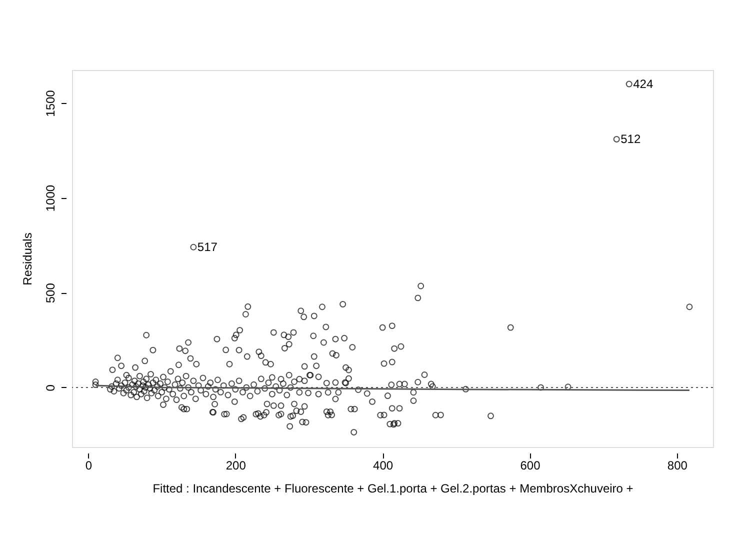 Image resolution: width=743 pixels, height=536 pixels. I want to click on x-tick-label: 0, so click(88, 465).